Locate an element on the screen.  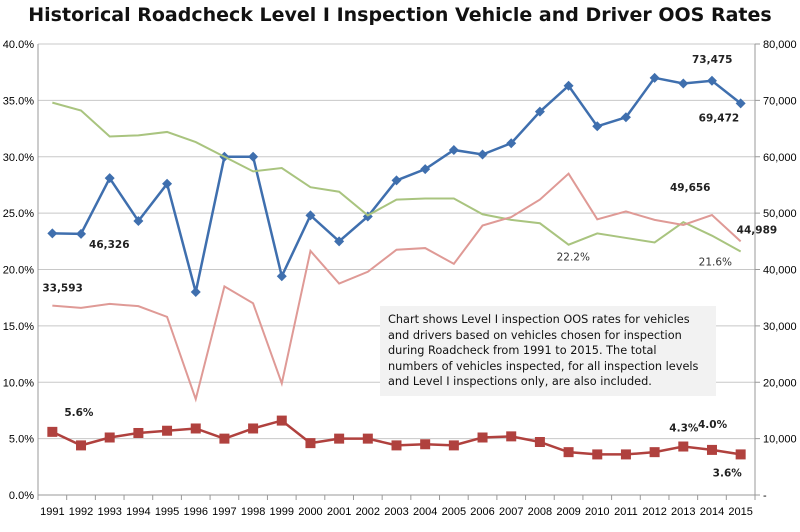
y-left-tick-label: 35.0% is located at coordinates (18, 101).